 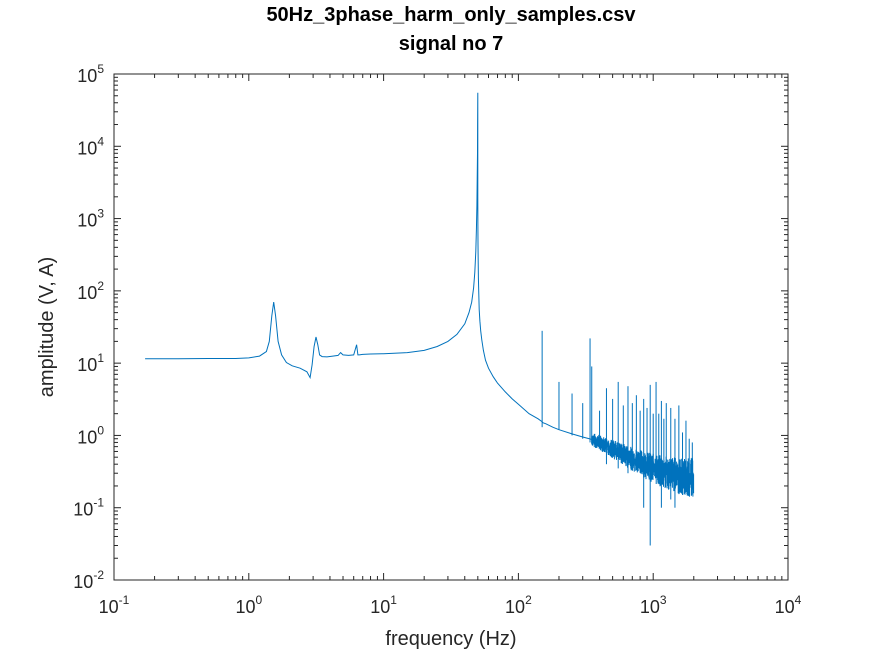 I want to click on x-axis-label: frequency (Hz), so click(x=450, y=639).